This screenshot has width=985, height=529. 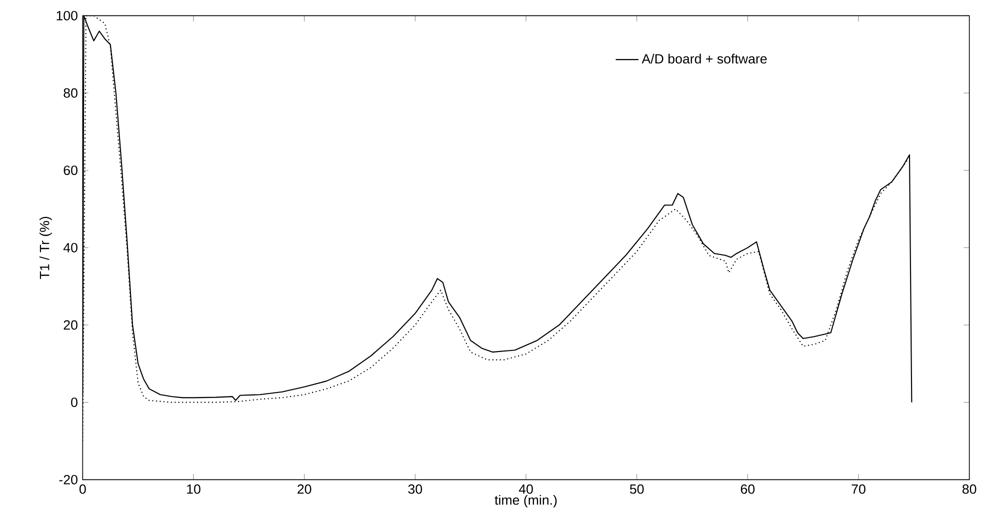 What do you see at coordinates (525, 489) in the screenshot?
I see `x-tick-label: 40` at bounding box center [525, 489].